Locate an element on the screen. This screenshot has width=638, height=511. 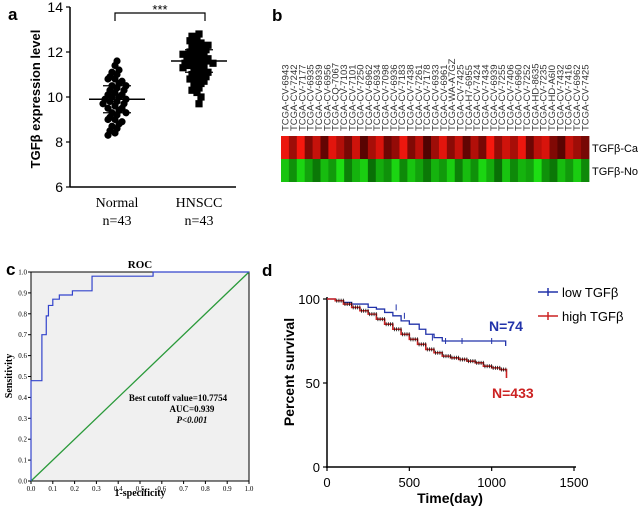
heatmap-column-label: TCGA-WA-A7GZ is located at coordinates (452, 94).